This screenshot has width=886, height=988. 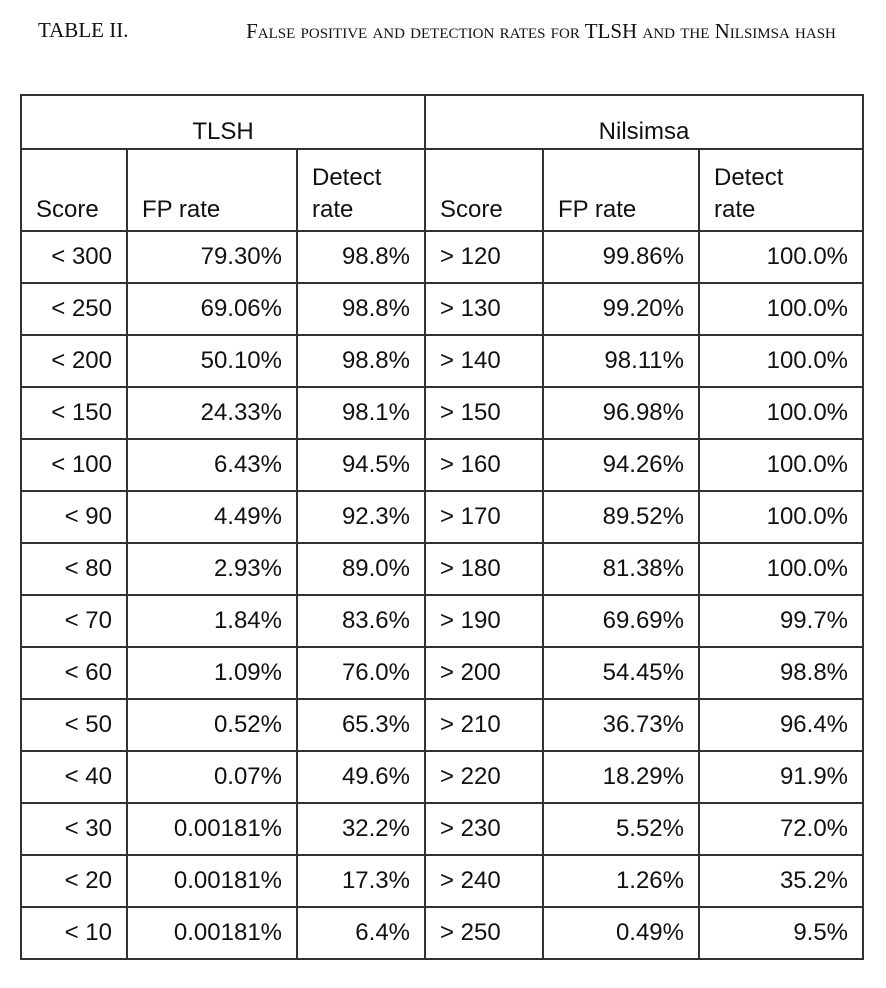 I want to click on tlsh-fp-rate-cell: 0.07%, so click(x=212, y=777).